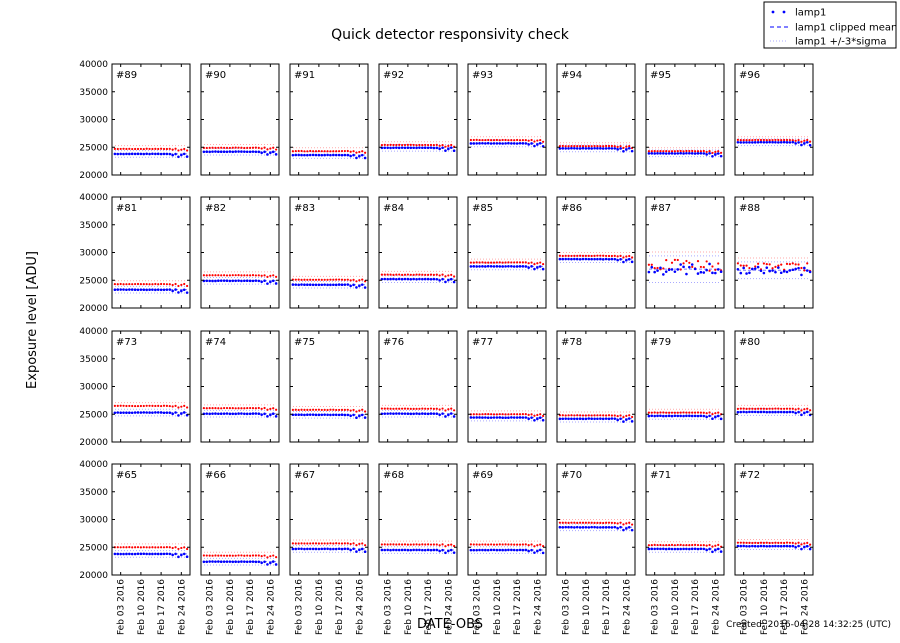  Describe the element at coordinates (304, 75) in the screenshot. I see `panel-label: #91` at that location.